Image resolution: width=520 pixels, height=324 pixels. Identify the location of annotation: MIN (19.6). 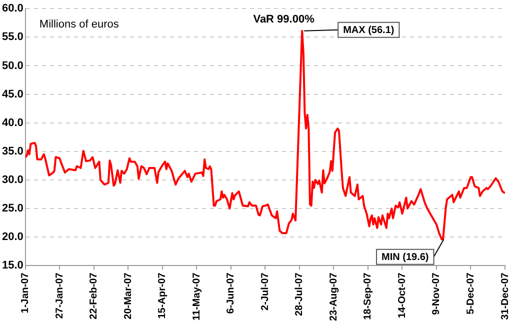
(405, 258).